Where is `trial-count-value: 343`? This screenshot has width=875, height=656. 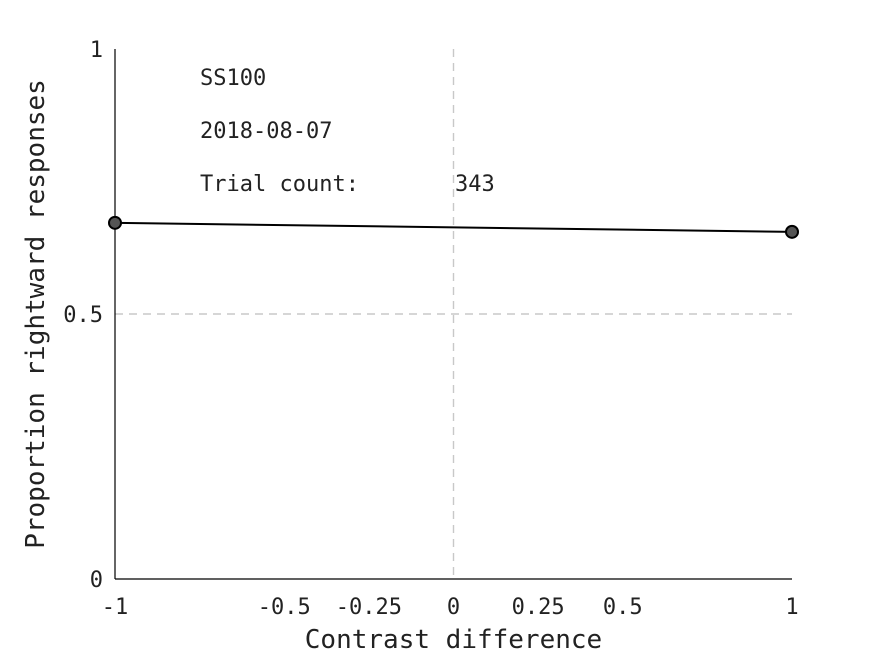 trial-count-value: 343 is located at coordinates (475, 184).